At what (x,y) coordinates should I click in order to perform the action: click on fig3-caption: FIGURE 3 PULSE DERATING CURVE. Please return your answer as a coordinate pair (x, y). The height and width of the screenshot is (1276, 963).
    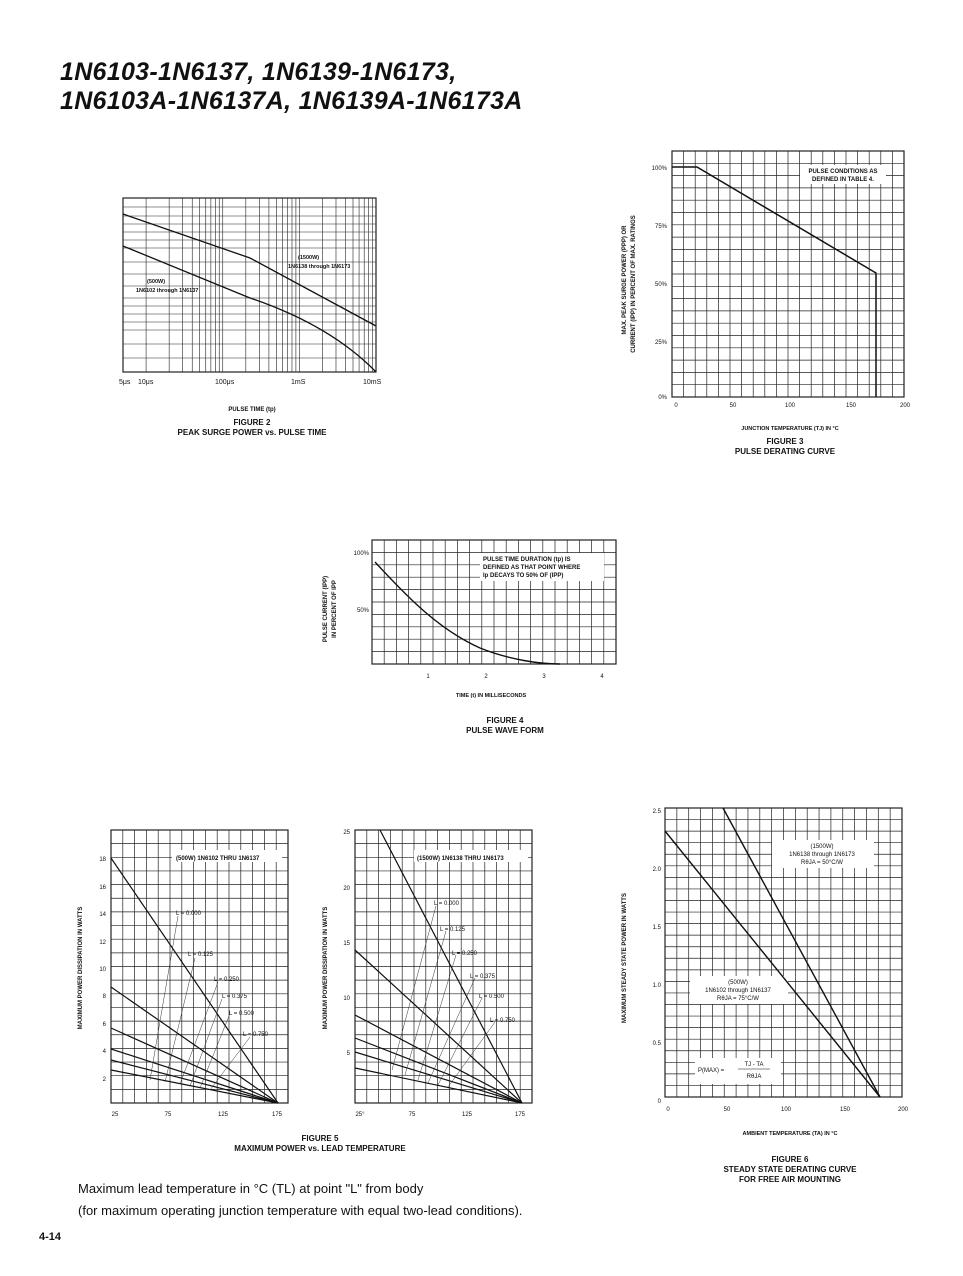
    Looking at the image, I should click on (785, 447).